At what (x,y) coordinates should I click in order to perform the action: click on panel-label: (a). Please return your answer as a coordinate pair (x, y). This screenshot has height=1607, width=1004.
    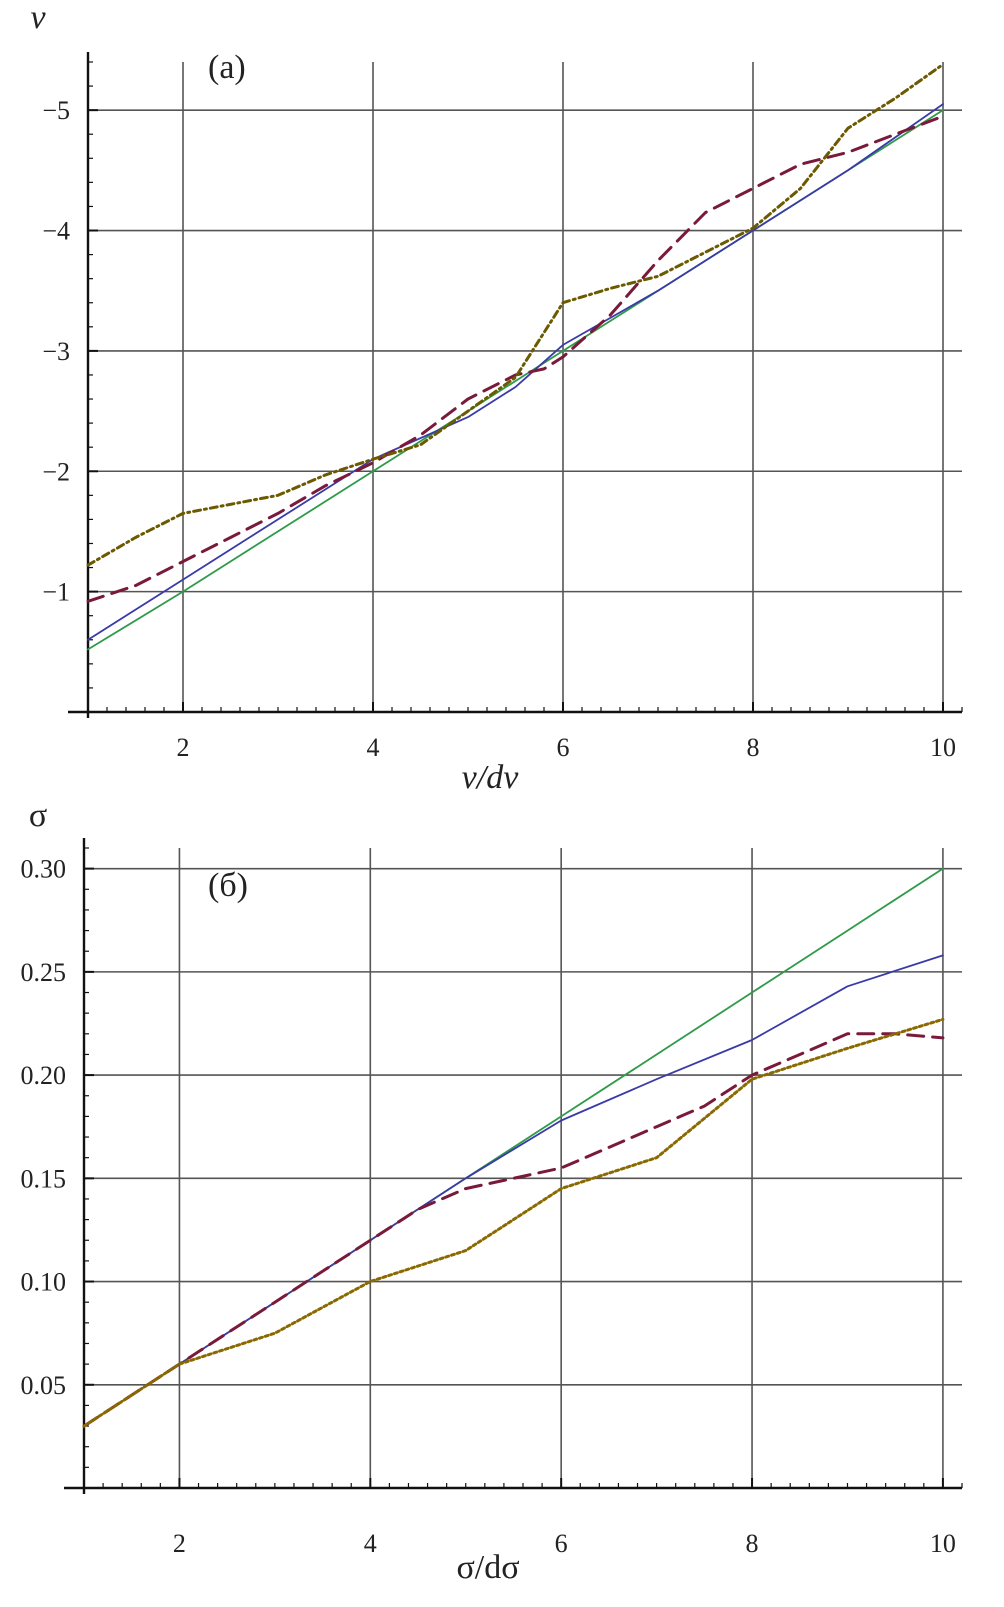
    Looking at the image, I should click on (227, 67).